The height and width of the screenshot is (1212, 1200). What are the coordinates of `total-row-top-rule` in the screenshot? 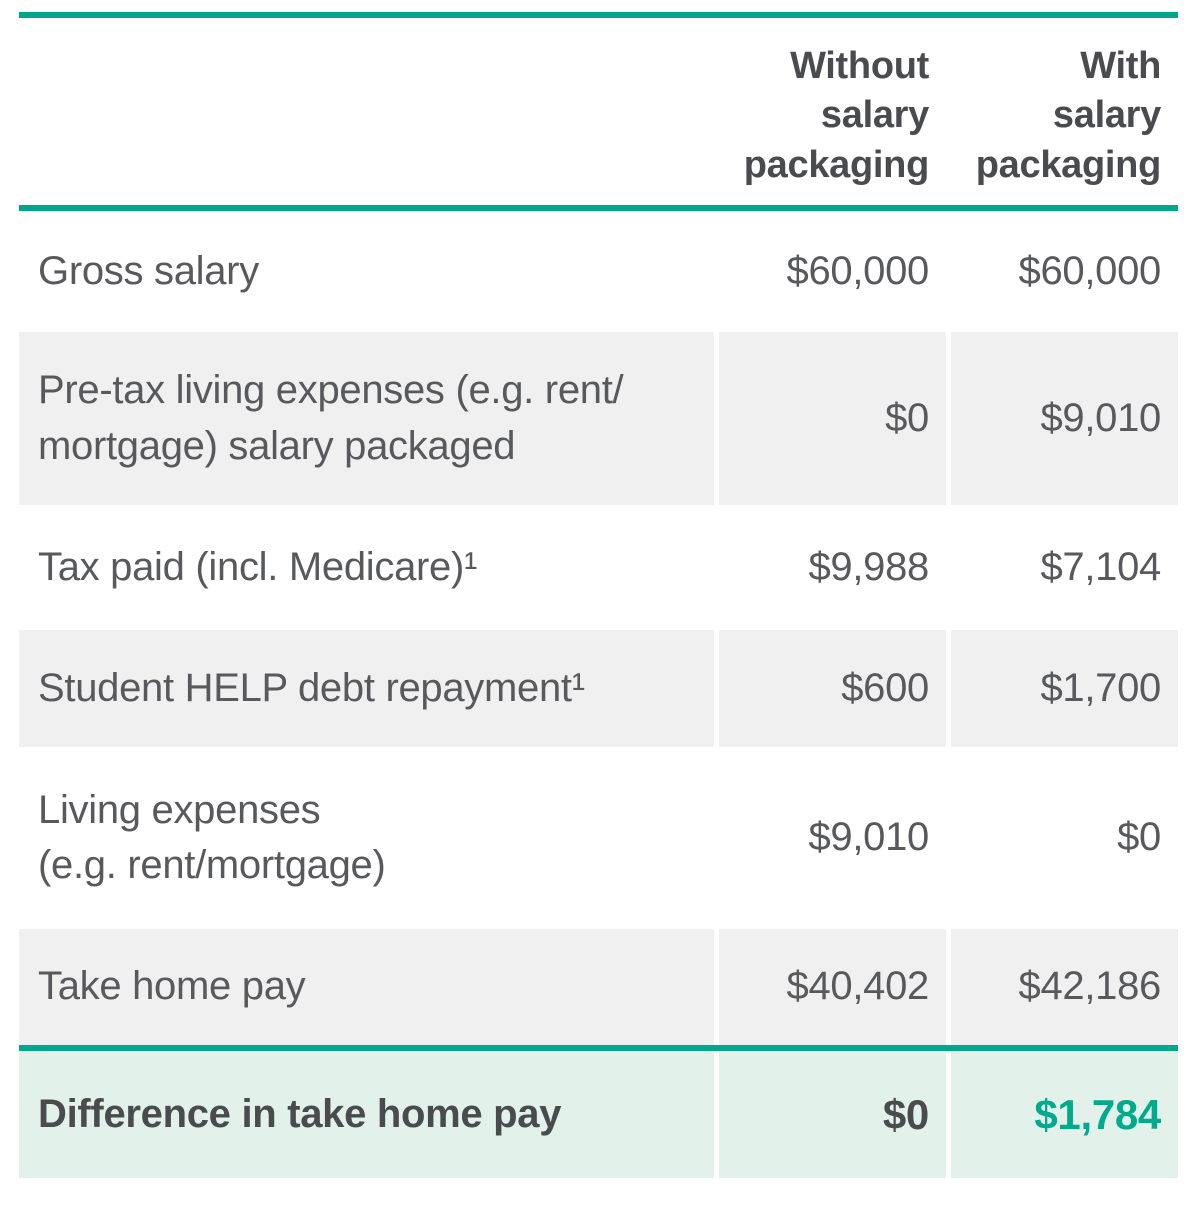 It's located at (598, 1048).